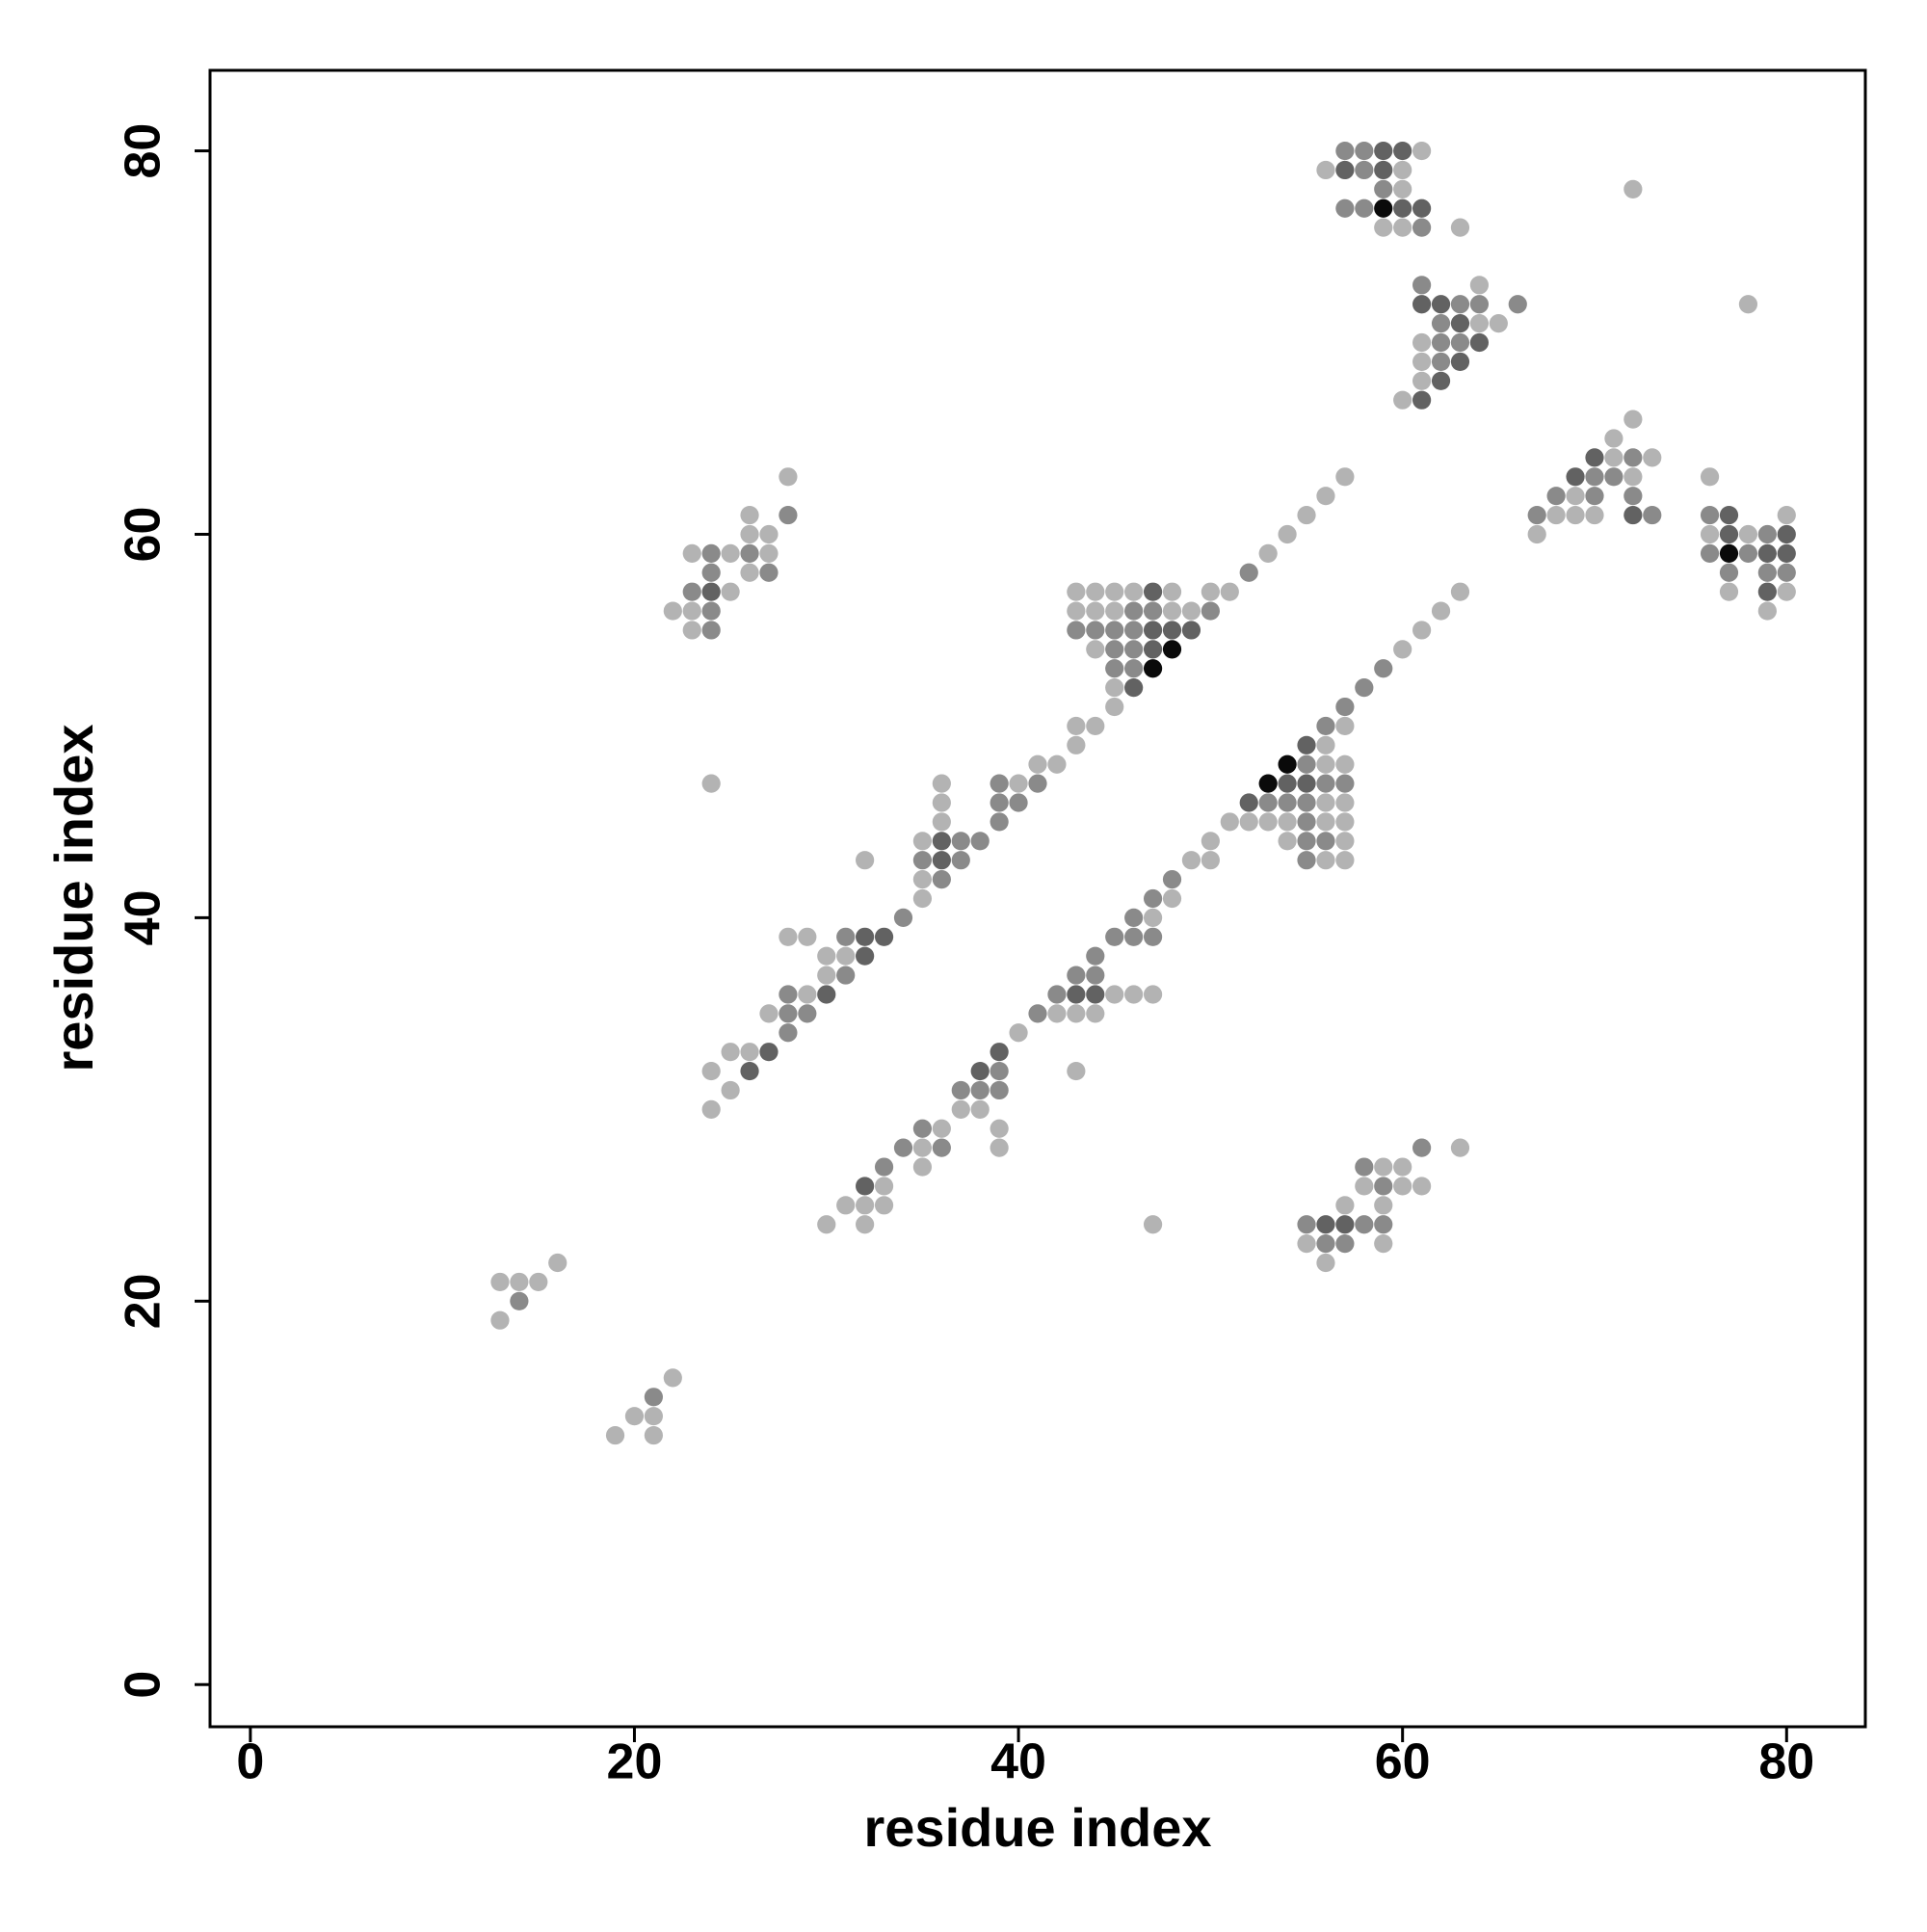 This screenshot has width=1927, height=1932. What do you see at coordinates (635, 1762) in the screenshot?
I see `x-tick-label: 20` at bounding box center [635, 1762].